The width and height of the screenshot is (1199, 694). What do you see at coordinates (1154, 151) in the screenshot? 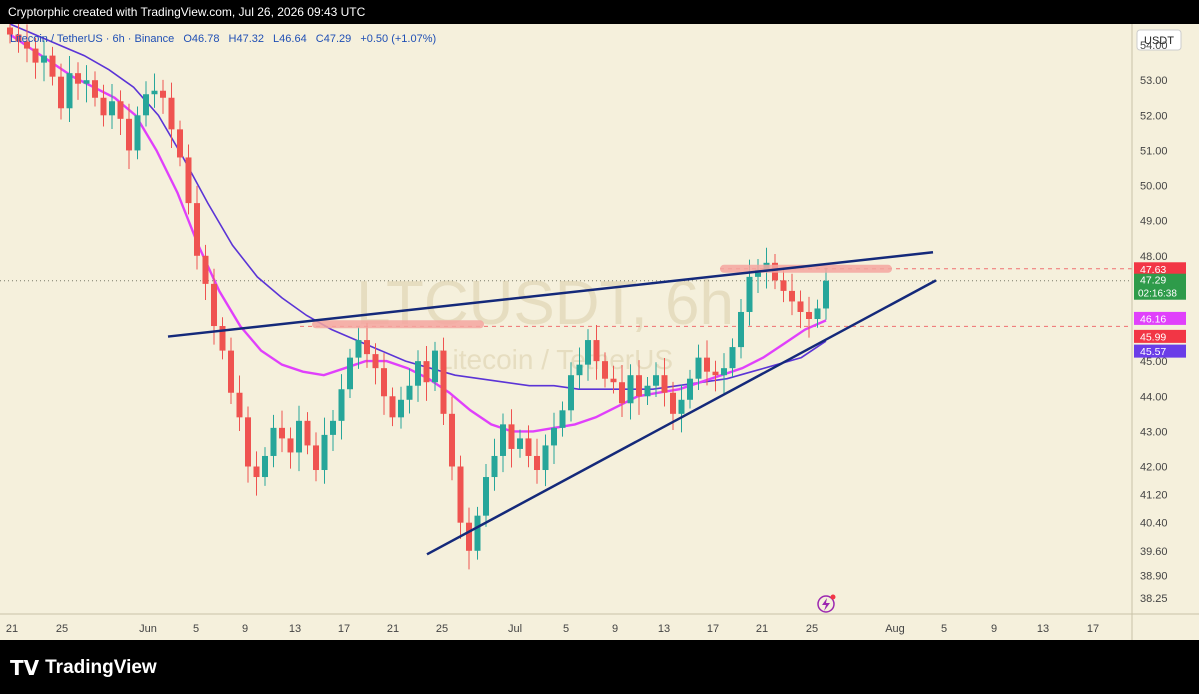
I see `price-tick-label: 51.00` at bounding box center [1154, 151].